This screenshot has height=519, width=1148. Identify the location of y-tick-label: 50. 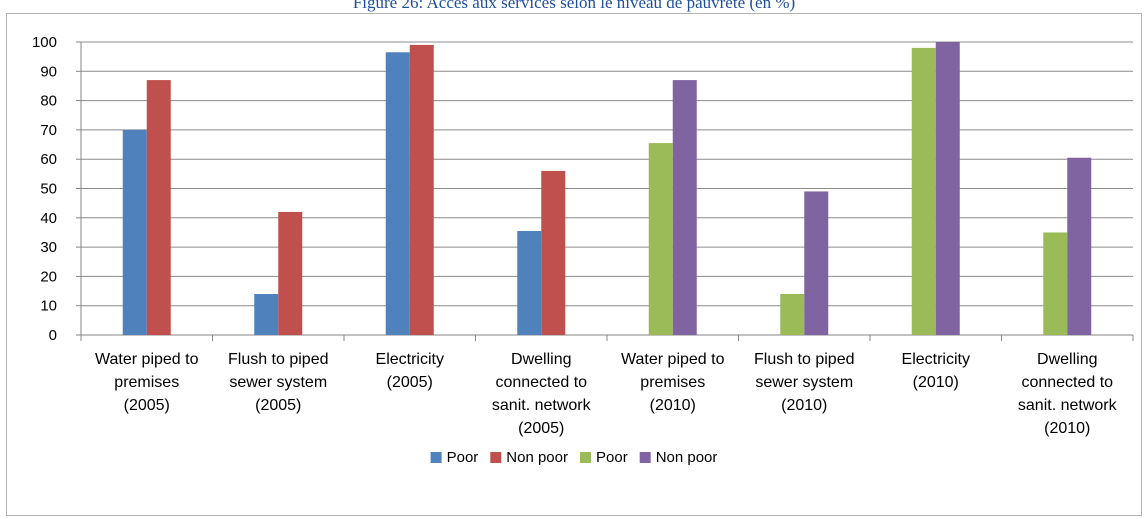
(48, 189).